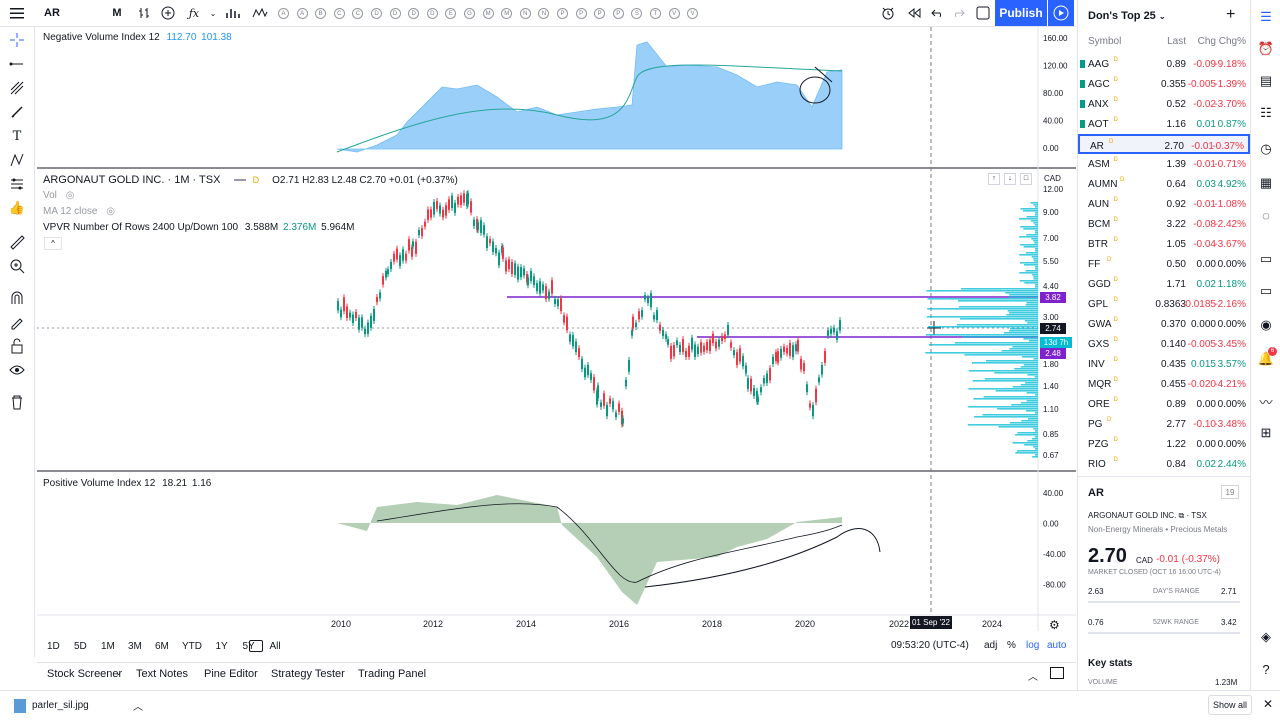  I want to click on flag-icon, so click(1082, 124).